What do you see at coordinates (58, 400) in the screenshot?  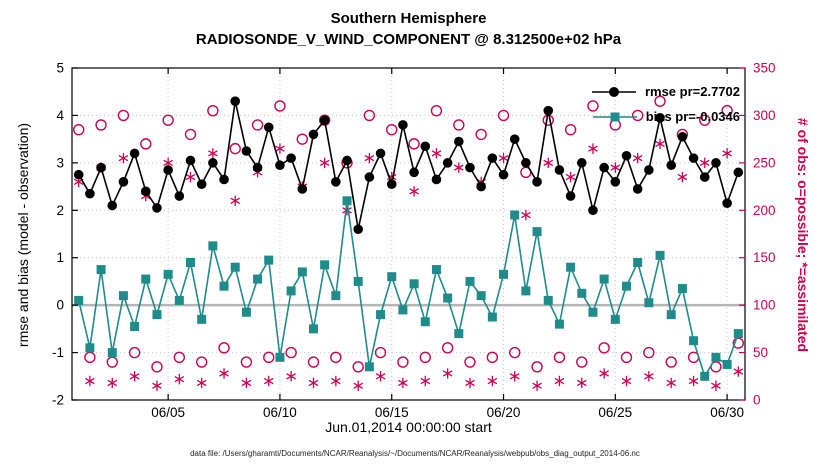 I see `left-tick-label: -2` at bounding box center [58, 400].